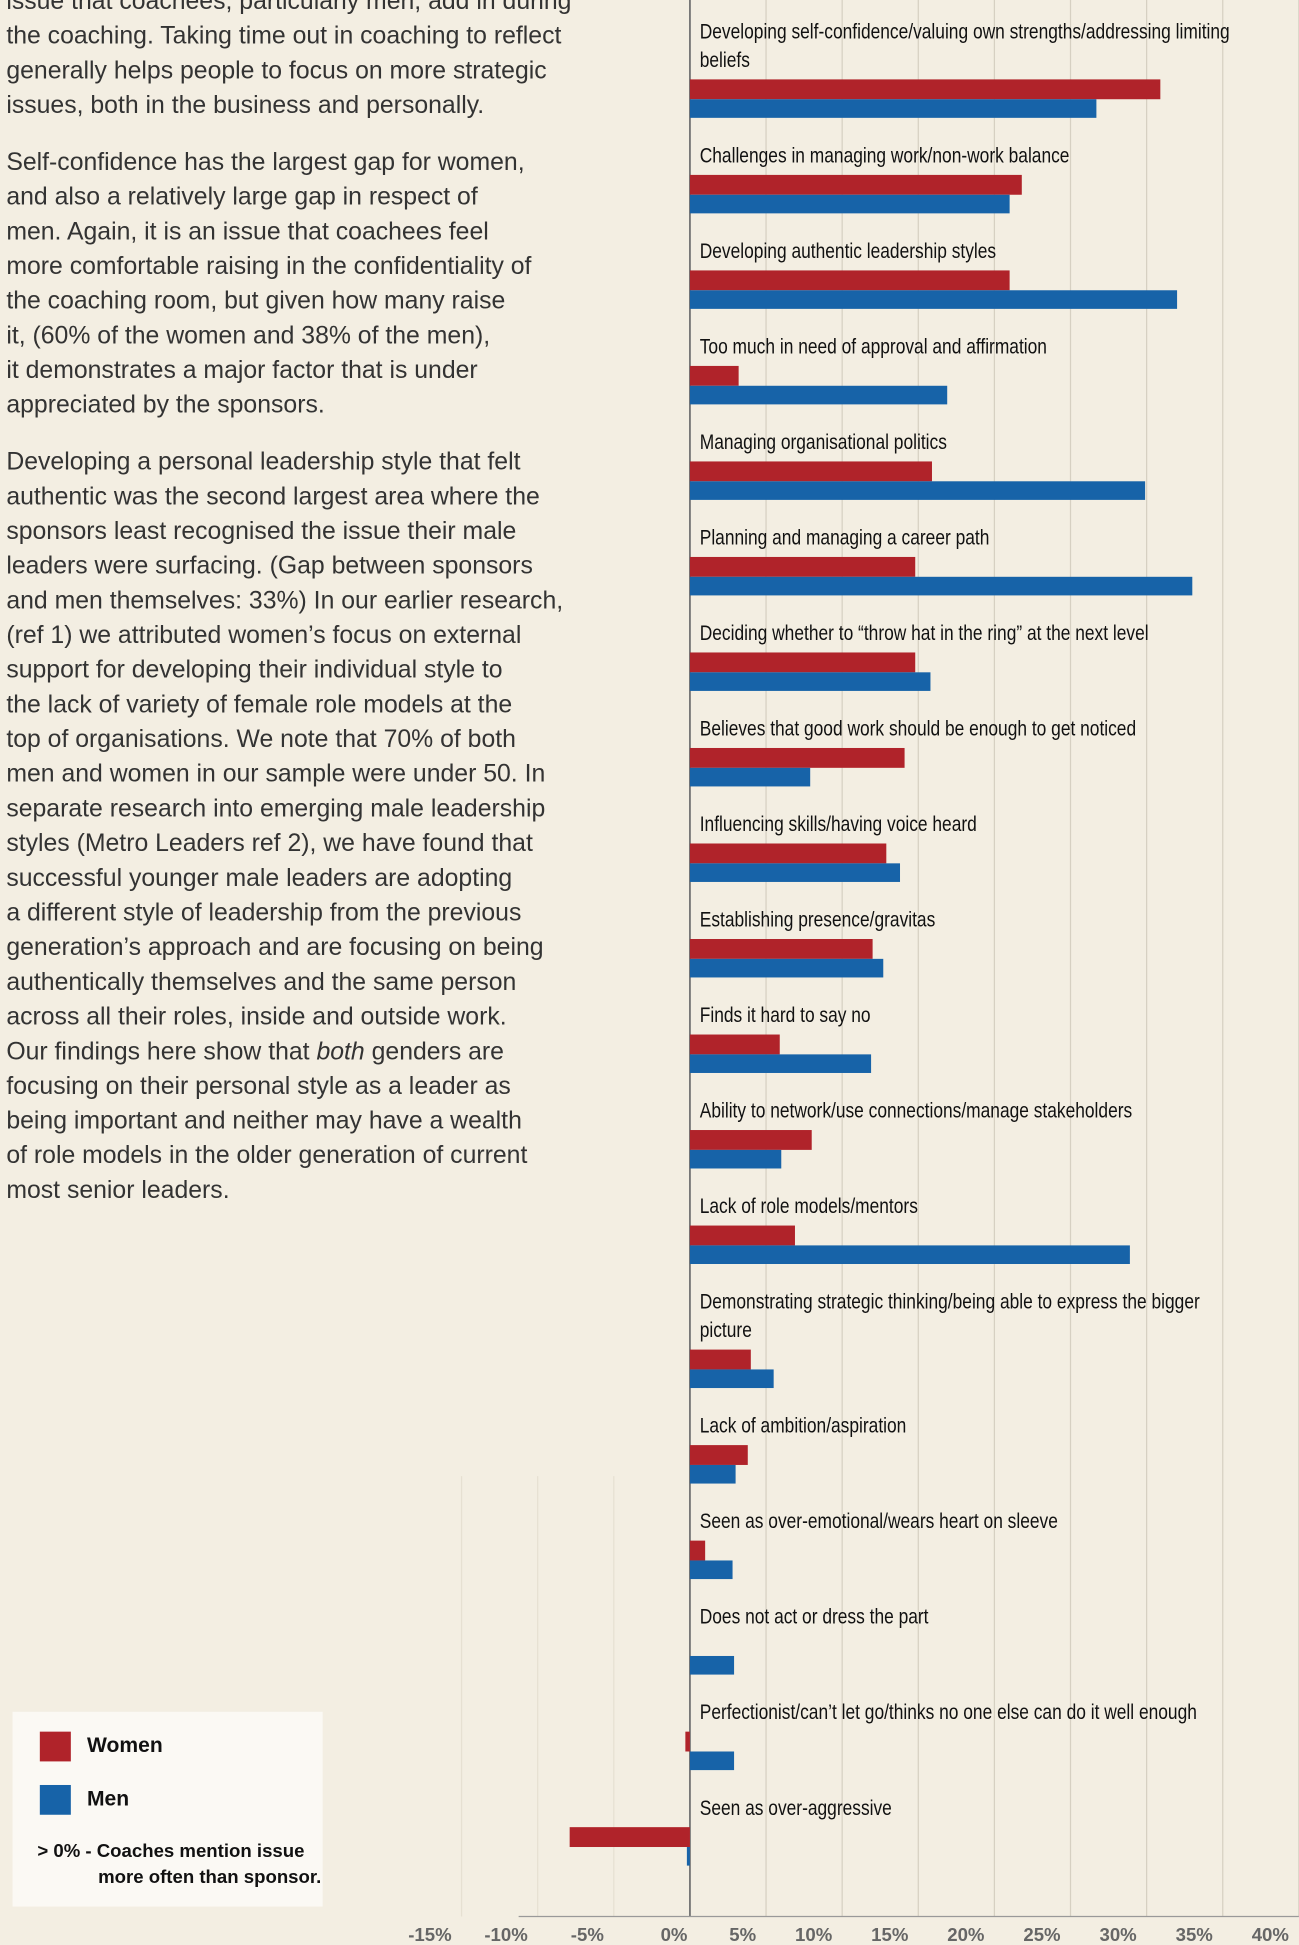 This screenshot has height=1945, width=1299. What do you see at coordinates (170, 1850) in the screenshot?
I see `legend-note: > 0% - Coaches mention issue` at bounding box center [170, 1850].